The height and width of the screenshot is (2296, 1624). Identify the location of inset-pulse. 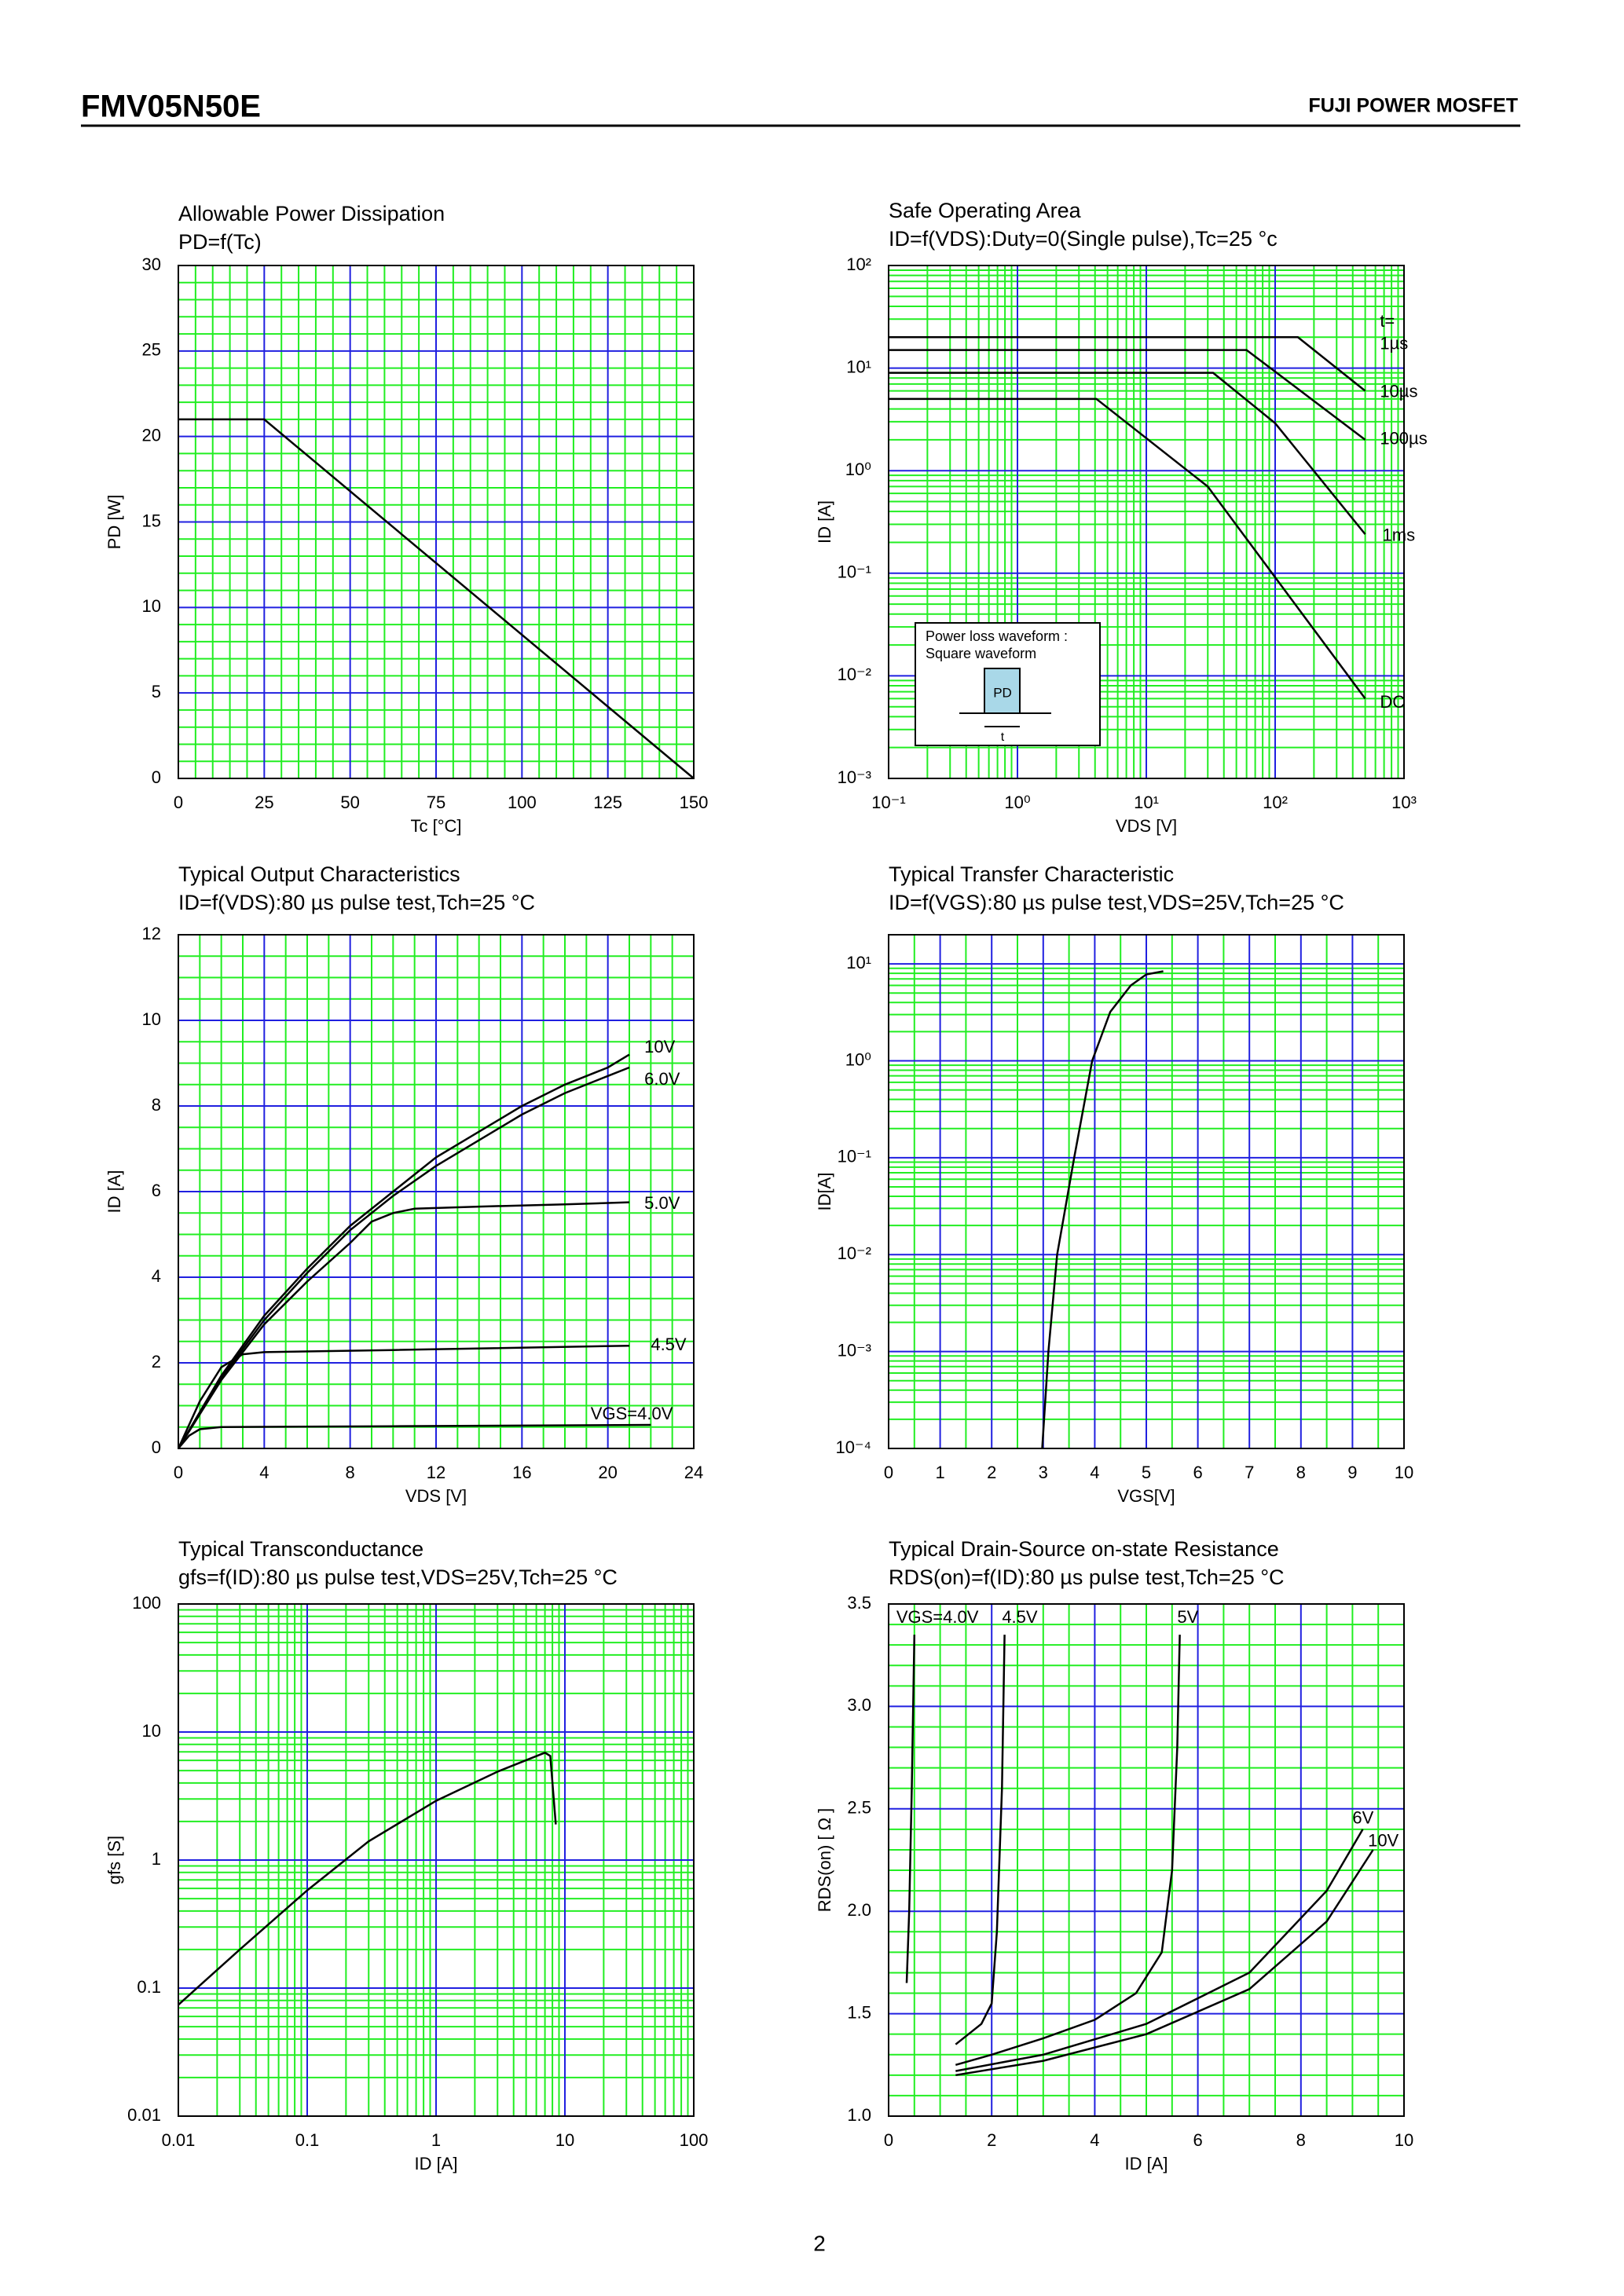
(1003, 691).